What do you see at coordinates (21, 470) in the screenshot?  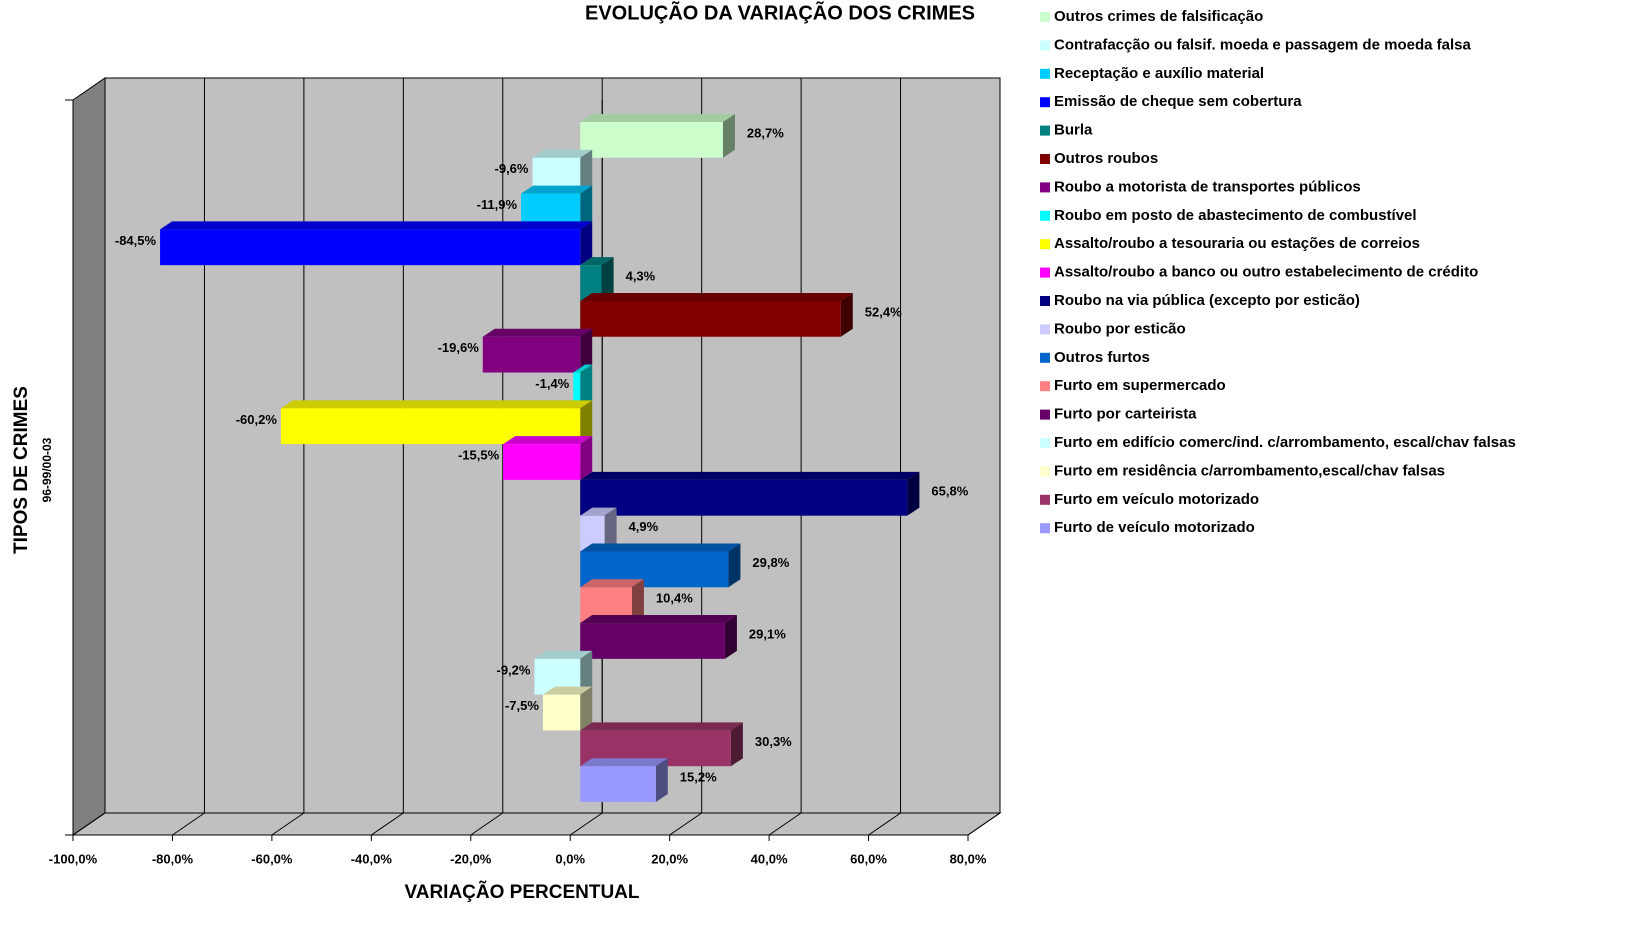 I see `y-axis-label: TIPOS DE CRIMES` at bounding box center [21, 470].